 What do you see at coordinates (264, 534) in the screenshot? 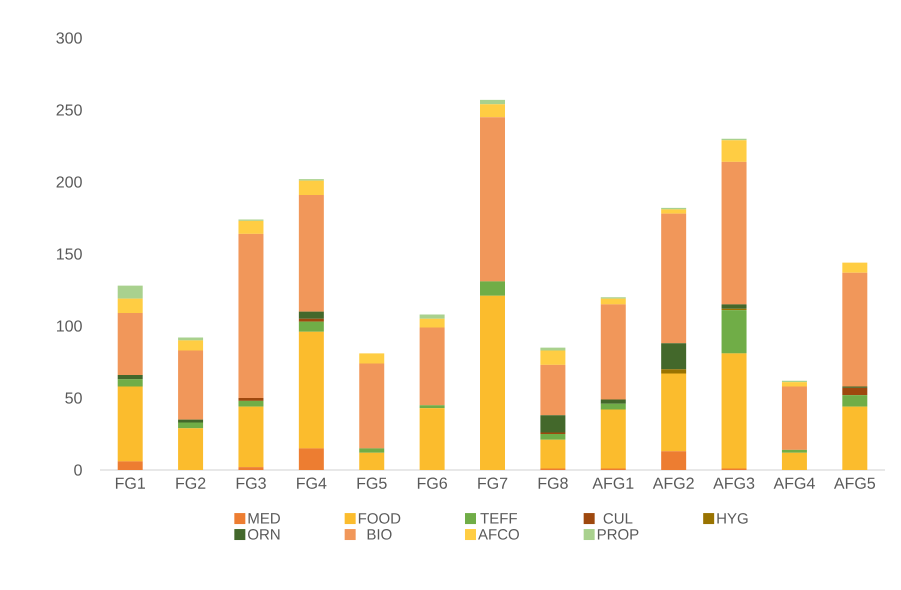
I see `legend-label: ORN` at bounding box center [264, 534].